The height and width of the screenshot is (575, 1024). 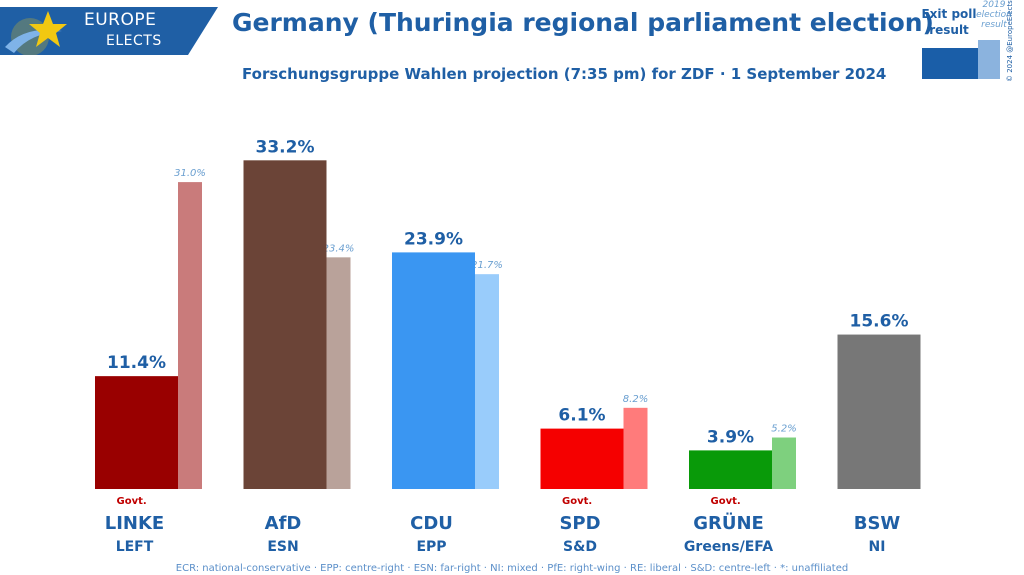 I want to click on party-name-grne: GRÜNE, so click(x=728, y=523).